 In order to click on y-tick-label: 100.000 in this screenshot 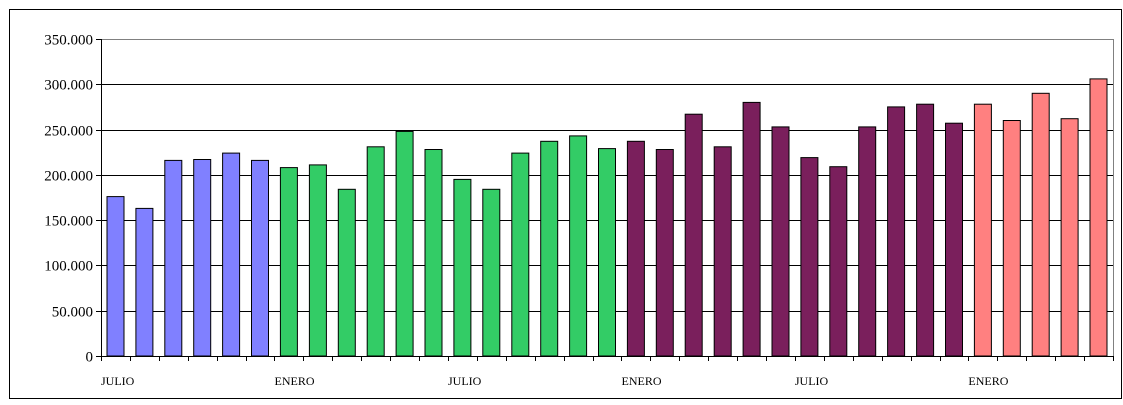, I will do `click(68, 267)`.